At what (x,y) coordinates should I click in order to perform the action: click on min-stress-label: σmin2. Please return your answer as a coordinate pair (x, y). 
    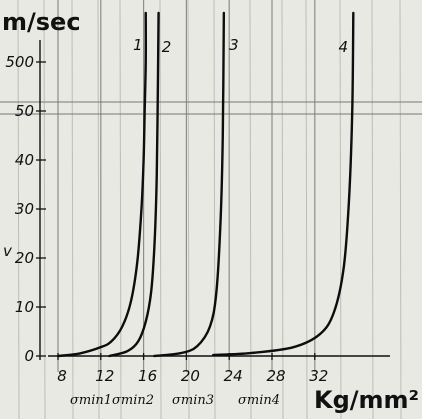
    Looking at the image, I should click on (133, 400).